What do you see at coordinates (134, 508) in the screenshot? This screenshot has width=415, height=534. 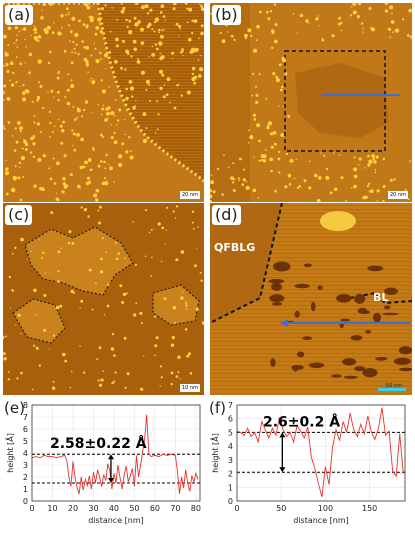 I see `x-tick-label: 50` at bounding box center [134, 508].